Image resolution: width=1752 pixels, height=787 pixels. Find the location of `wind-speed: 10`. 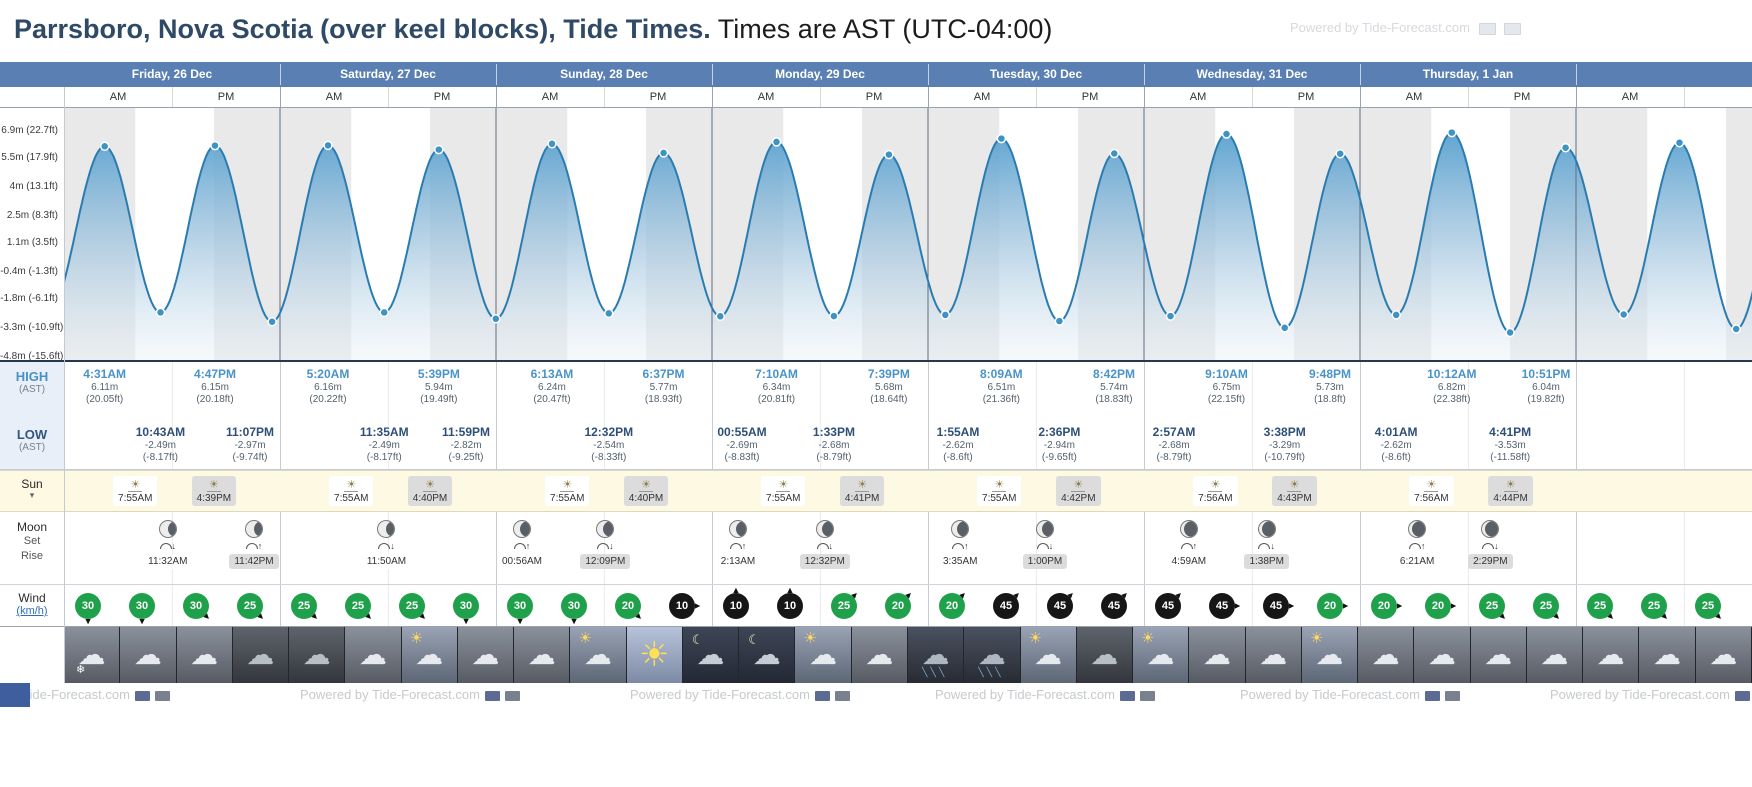

wind-speed: 10 is located at coordinates (736, 606).